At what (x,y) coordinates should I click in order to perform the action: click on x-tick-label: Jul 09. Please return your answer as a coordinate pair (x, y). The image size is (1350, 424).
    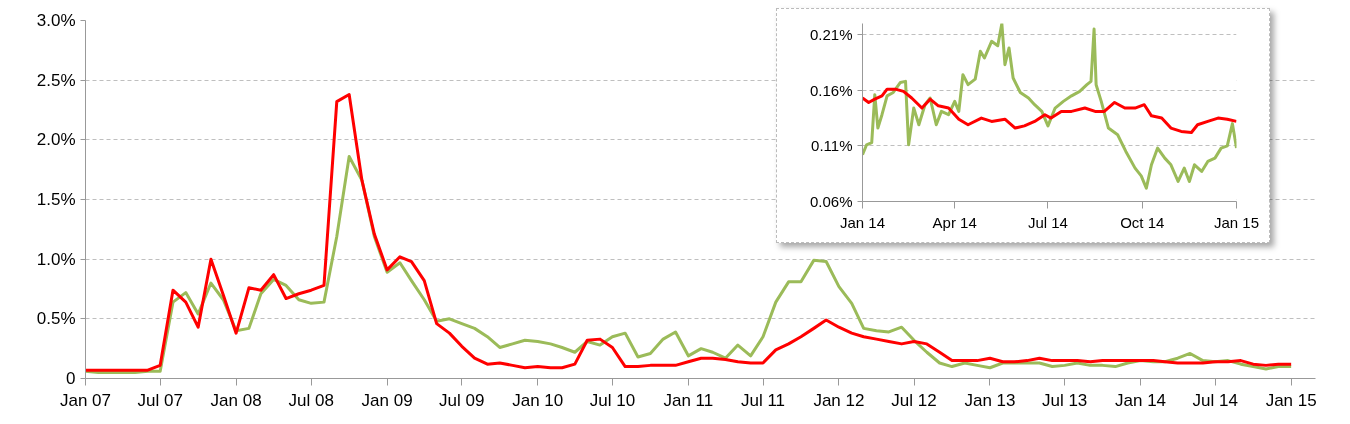
    Looking at the image, I should click on (462, 400).